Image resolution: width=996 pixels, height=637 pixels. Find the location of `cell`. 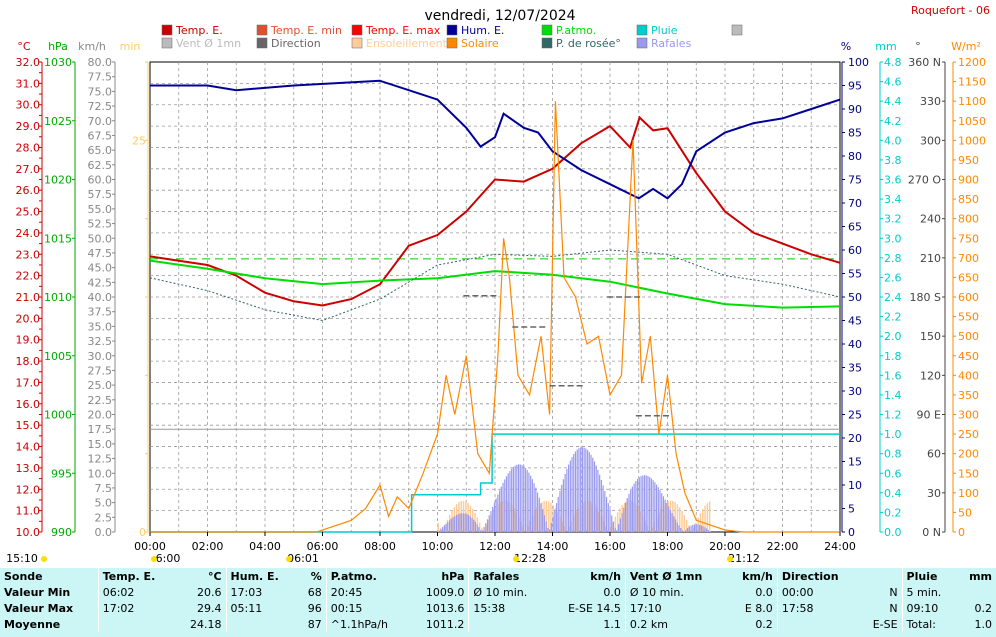

cell is located at coordinates (976, 592).